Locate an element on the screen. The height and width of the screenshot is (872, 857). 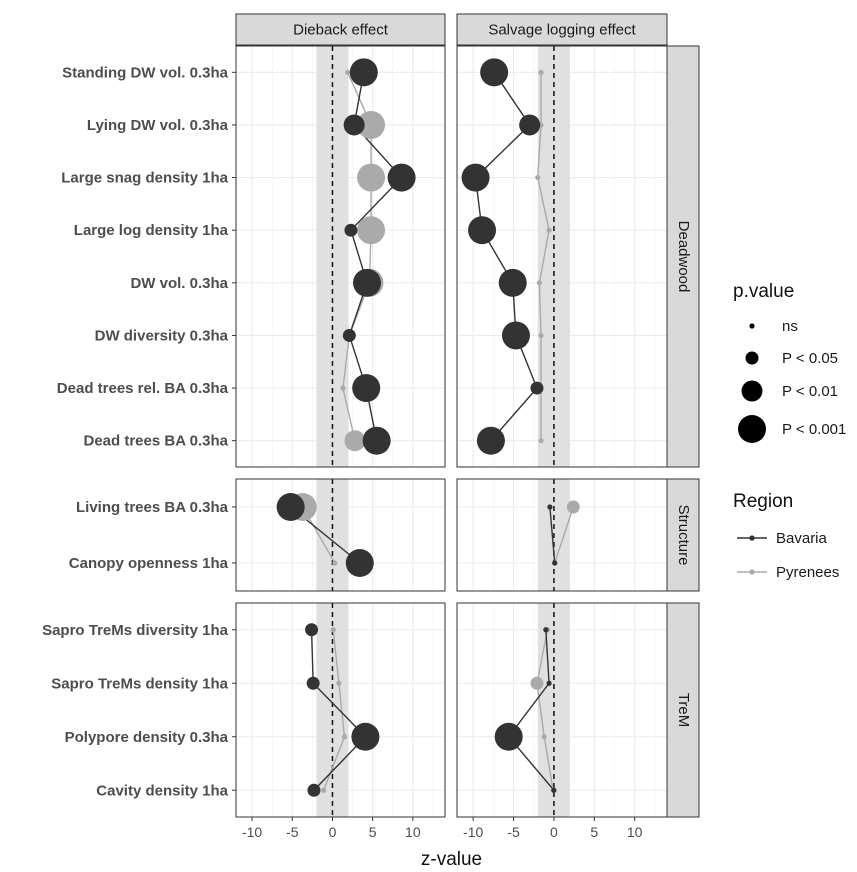
y-tick-label-standing-dw-vol-0-3ha: Standing DW vol. 0.3ha is located at coordinates (145, 72).